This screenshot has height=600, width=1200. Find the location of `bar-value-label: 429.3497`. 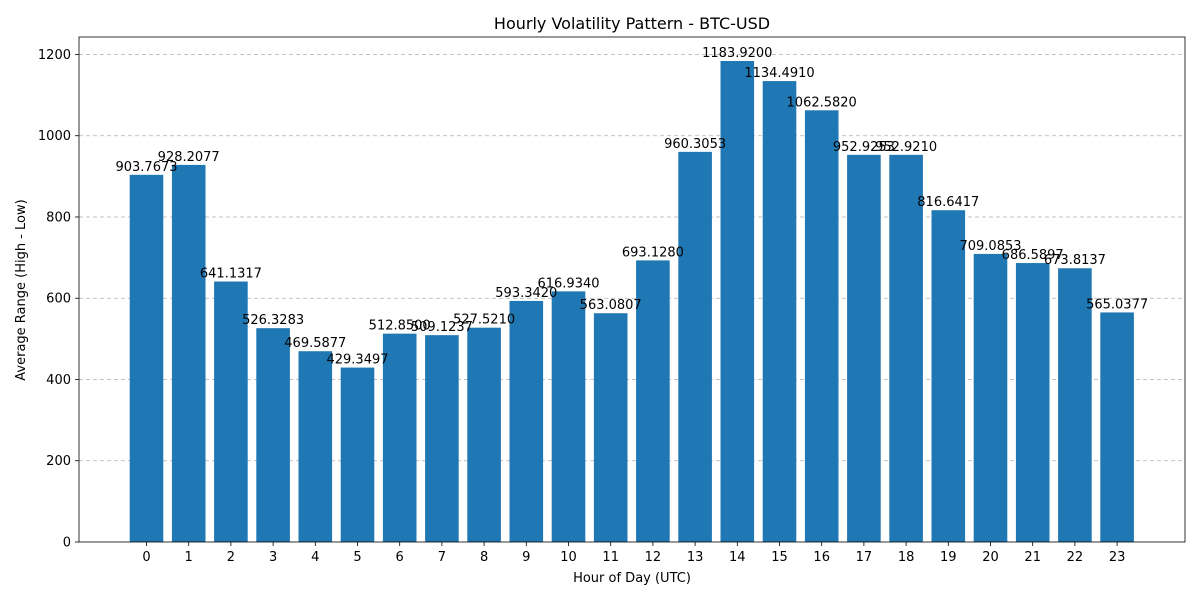

bar-value-label: 429.3497 is located at coordinates (357, 360).